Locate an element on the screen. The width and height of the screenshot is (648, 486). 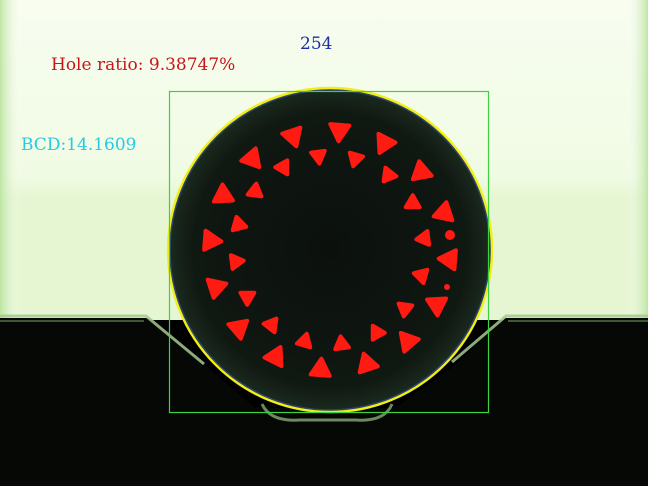
hole-ratio-label: Hole ratio: is located at coordinates (97, 65).